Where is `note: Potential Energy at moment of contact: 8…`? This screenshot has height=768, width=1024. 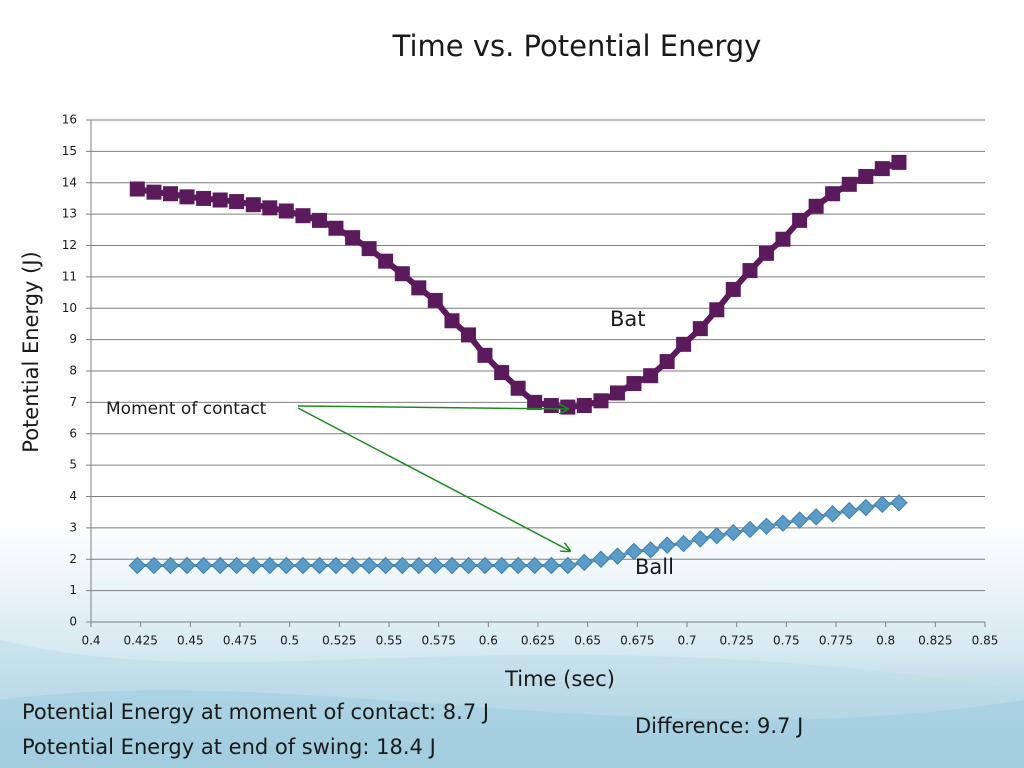 note: Potential Energy at moment of contact: 8… is located at coordinates (255, 712).